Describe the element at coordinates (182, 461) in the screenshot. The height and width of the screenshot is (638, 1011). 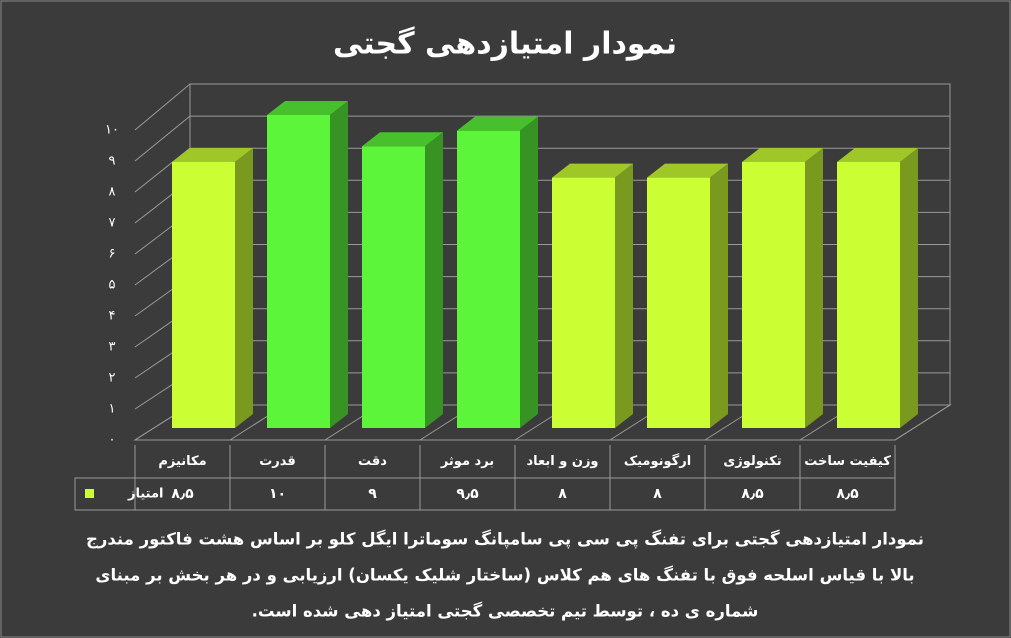
I see `x-tick-label: مکانیزم` at that location.